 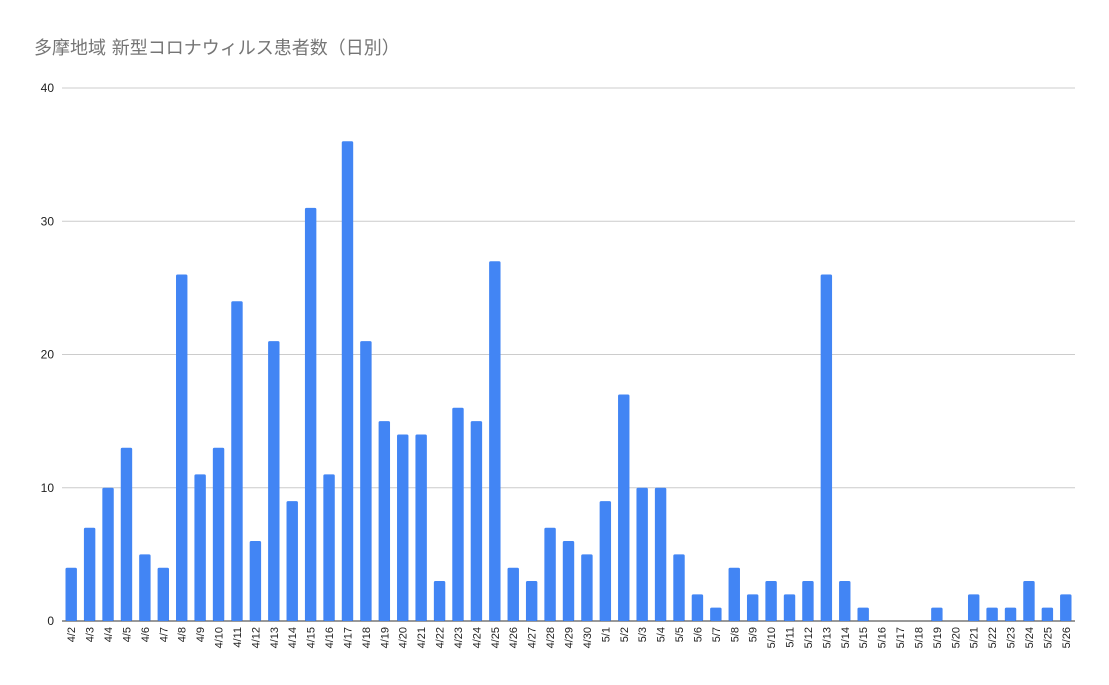 What do you see at coordinates (256, 637) in the screenshot?
I see `x-tick-label: 4/12` at bounding box center [256, 637].